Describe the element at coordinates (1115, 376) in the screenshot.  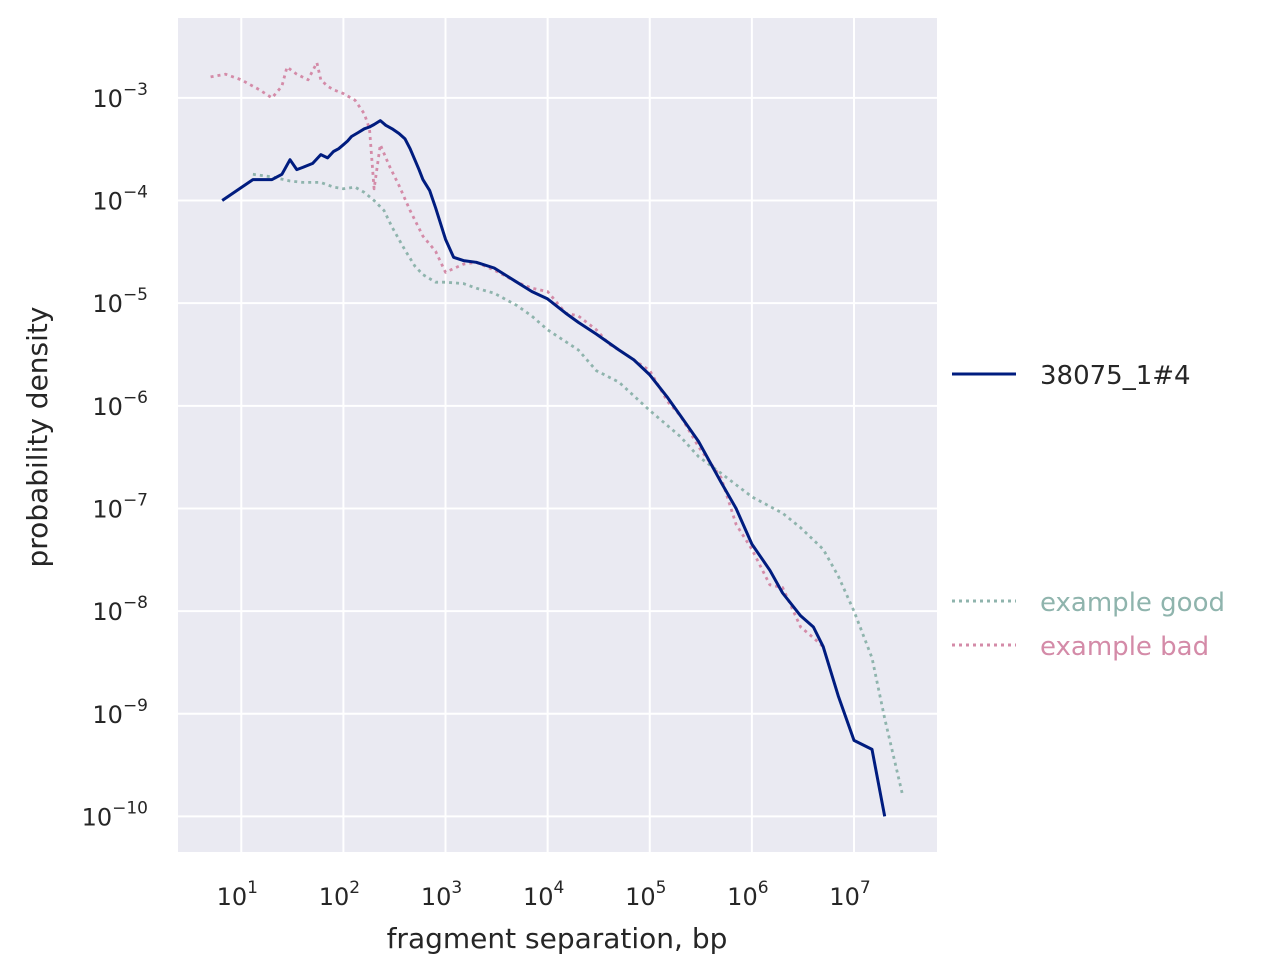
I see `legend-label-main: 38075_1#4` at that location.